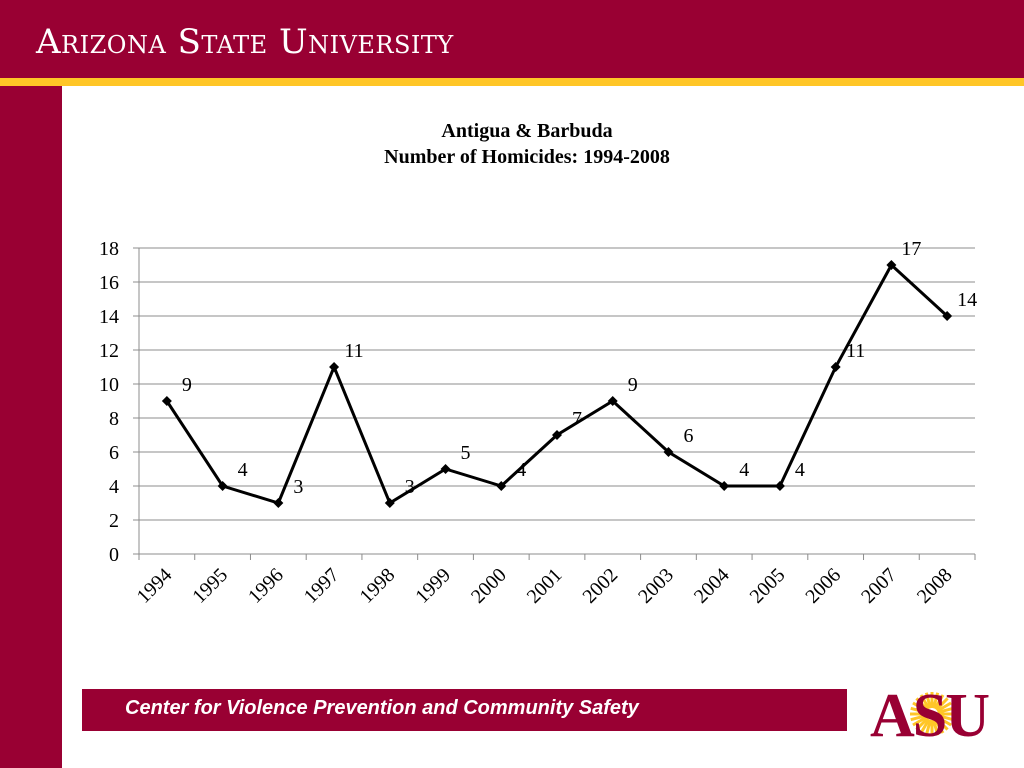 The width and height of the screenshot is (1024, 768). What do you see at coordinates (109, 385) in the screenshot?
I see `y-tick-label-10: 10` at bounding box center [109, 385].